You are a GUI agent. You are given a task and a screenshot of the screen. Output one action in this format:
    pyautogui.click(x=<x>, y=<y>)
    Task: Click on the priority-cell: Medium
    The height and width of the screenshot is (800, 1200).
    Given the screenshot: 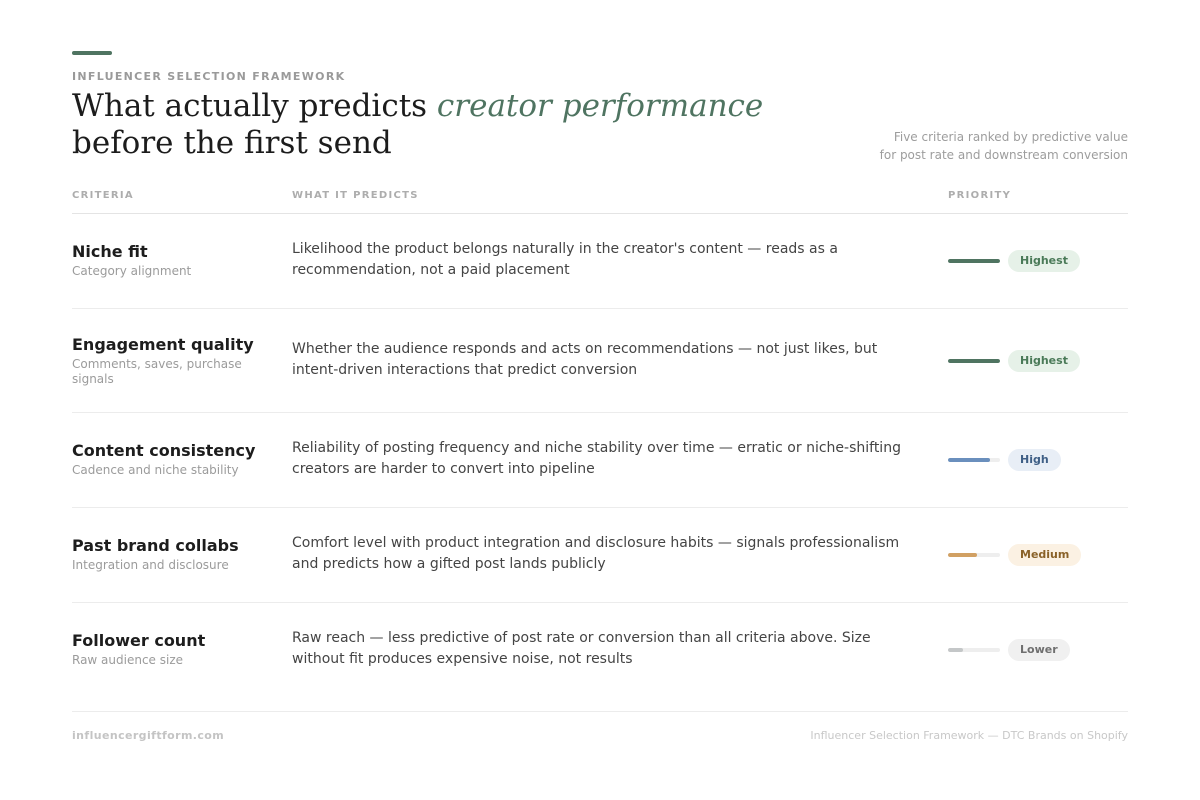 What is the action you would take?
    pyautogui.click(x=1015, y=555)
    